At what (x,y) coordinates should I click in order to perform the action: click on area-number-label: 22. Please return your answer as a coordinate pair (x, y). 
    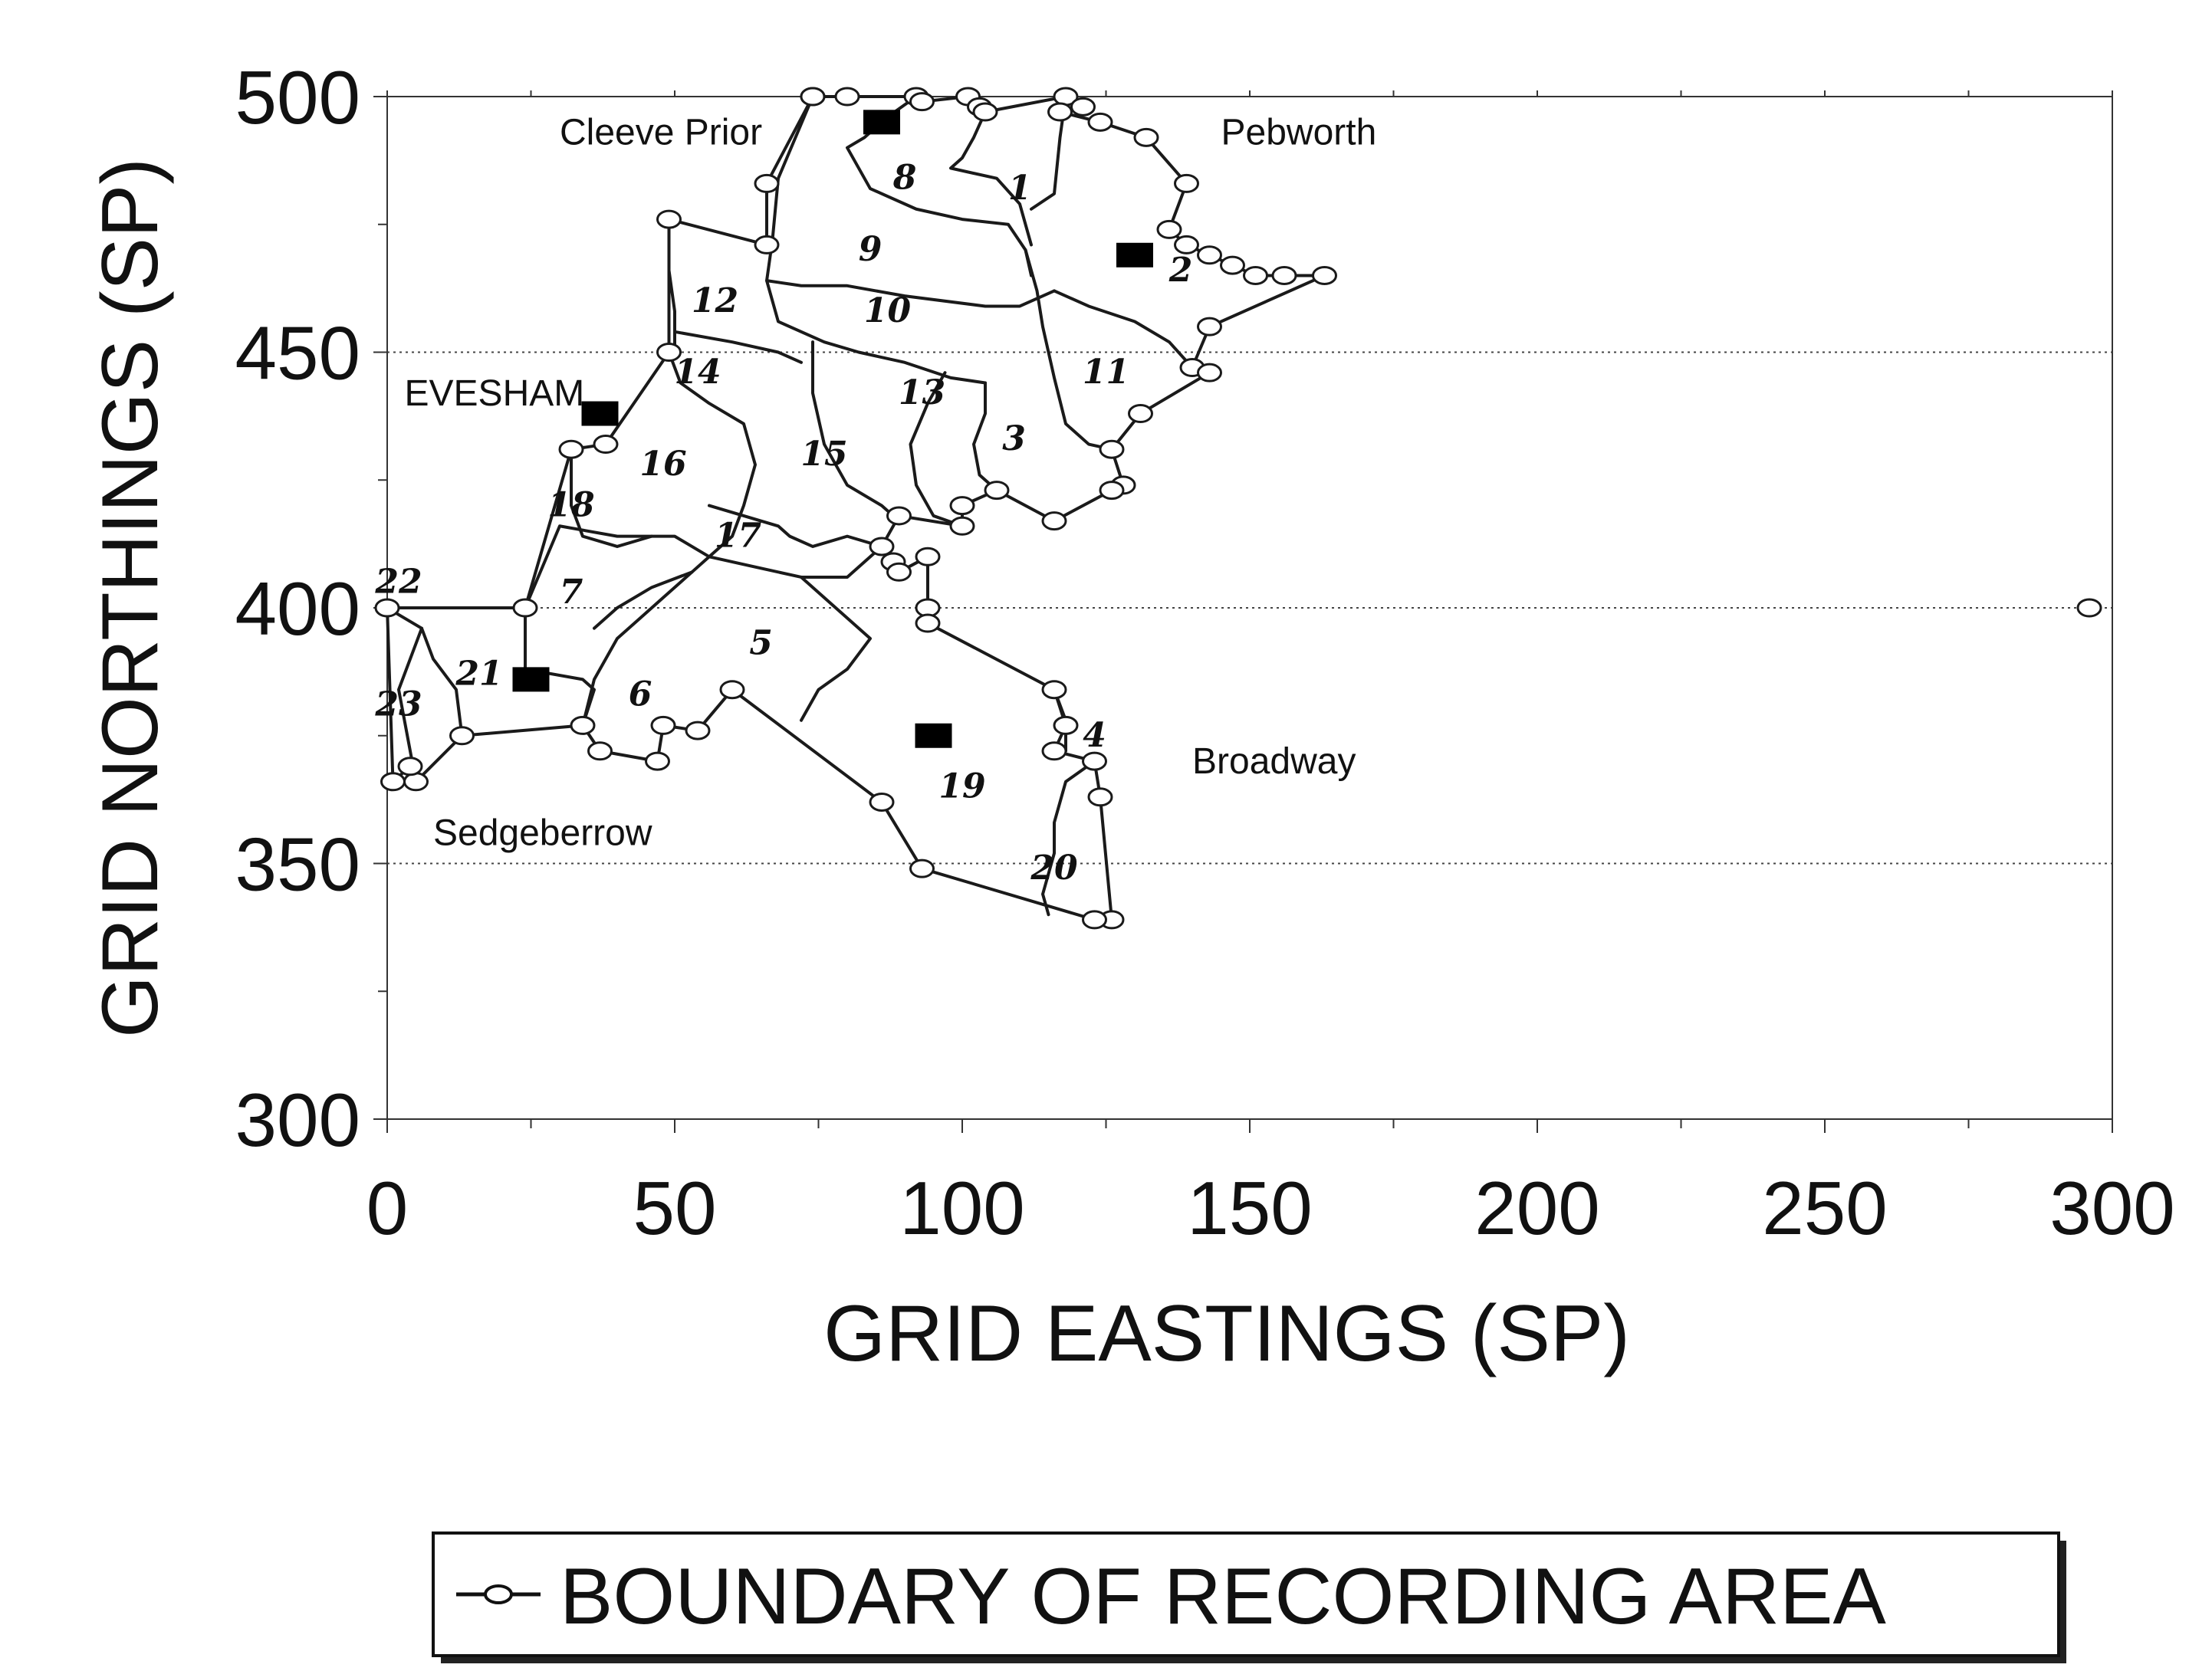
    Looking at the image, I should click on (398, 582).